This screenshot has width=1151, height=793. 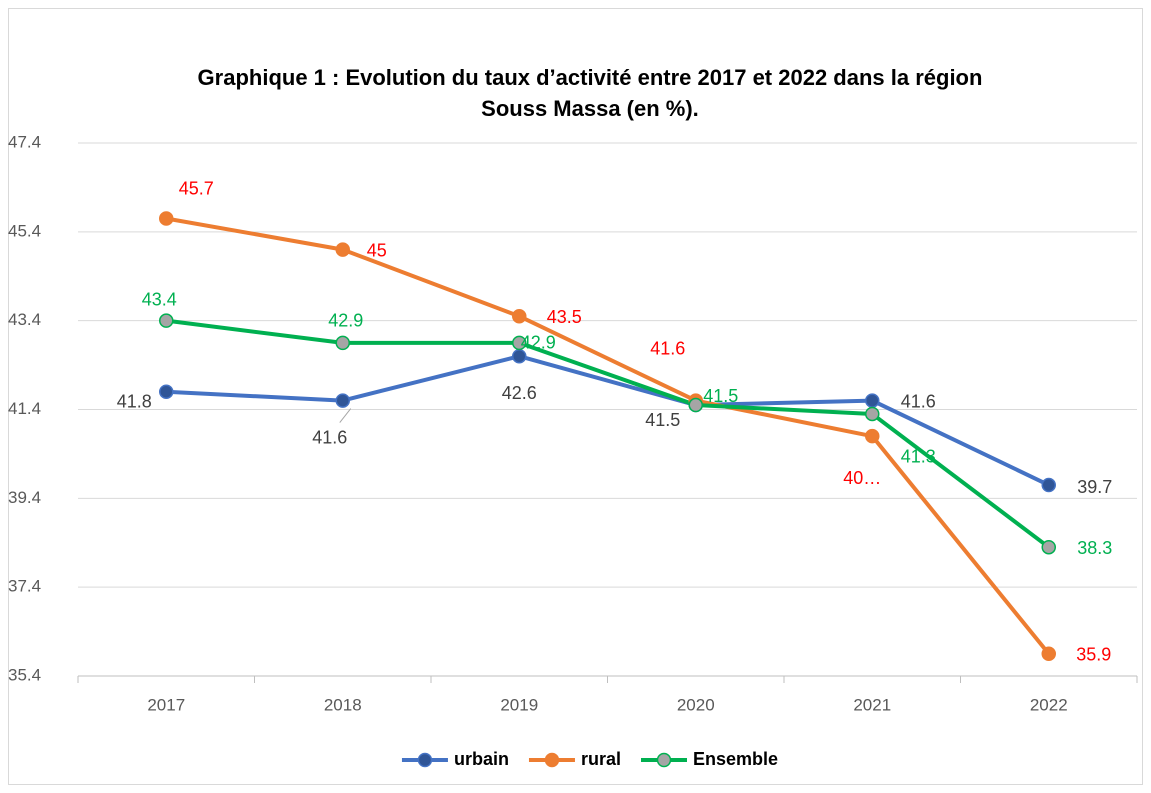 I want to click on data-label: 39.7, so click(x=1094, y=487).